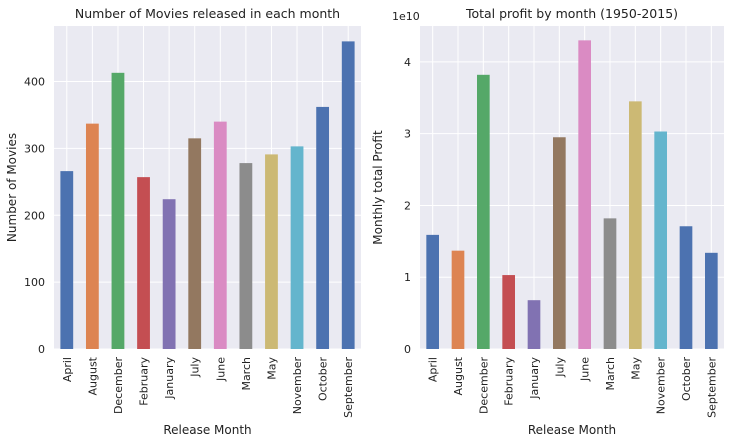  What do you see at coordinates (207, 430) in the screenshot?
I see `movies-x-axis-label: Release Month` at bounding box center [207, 430].